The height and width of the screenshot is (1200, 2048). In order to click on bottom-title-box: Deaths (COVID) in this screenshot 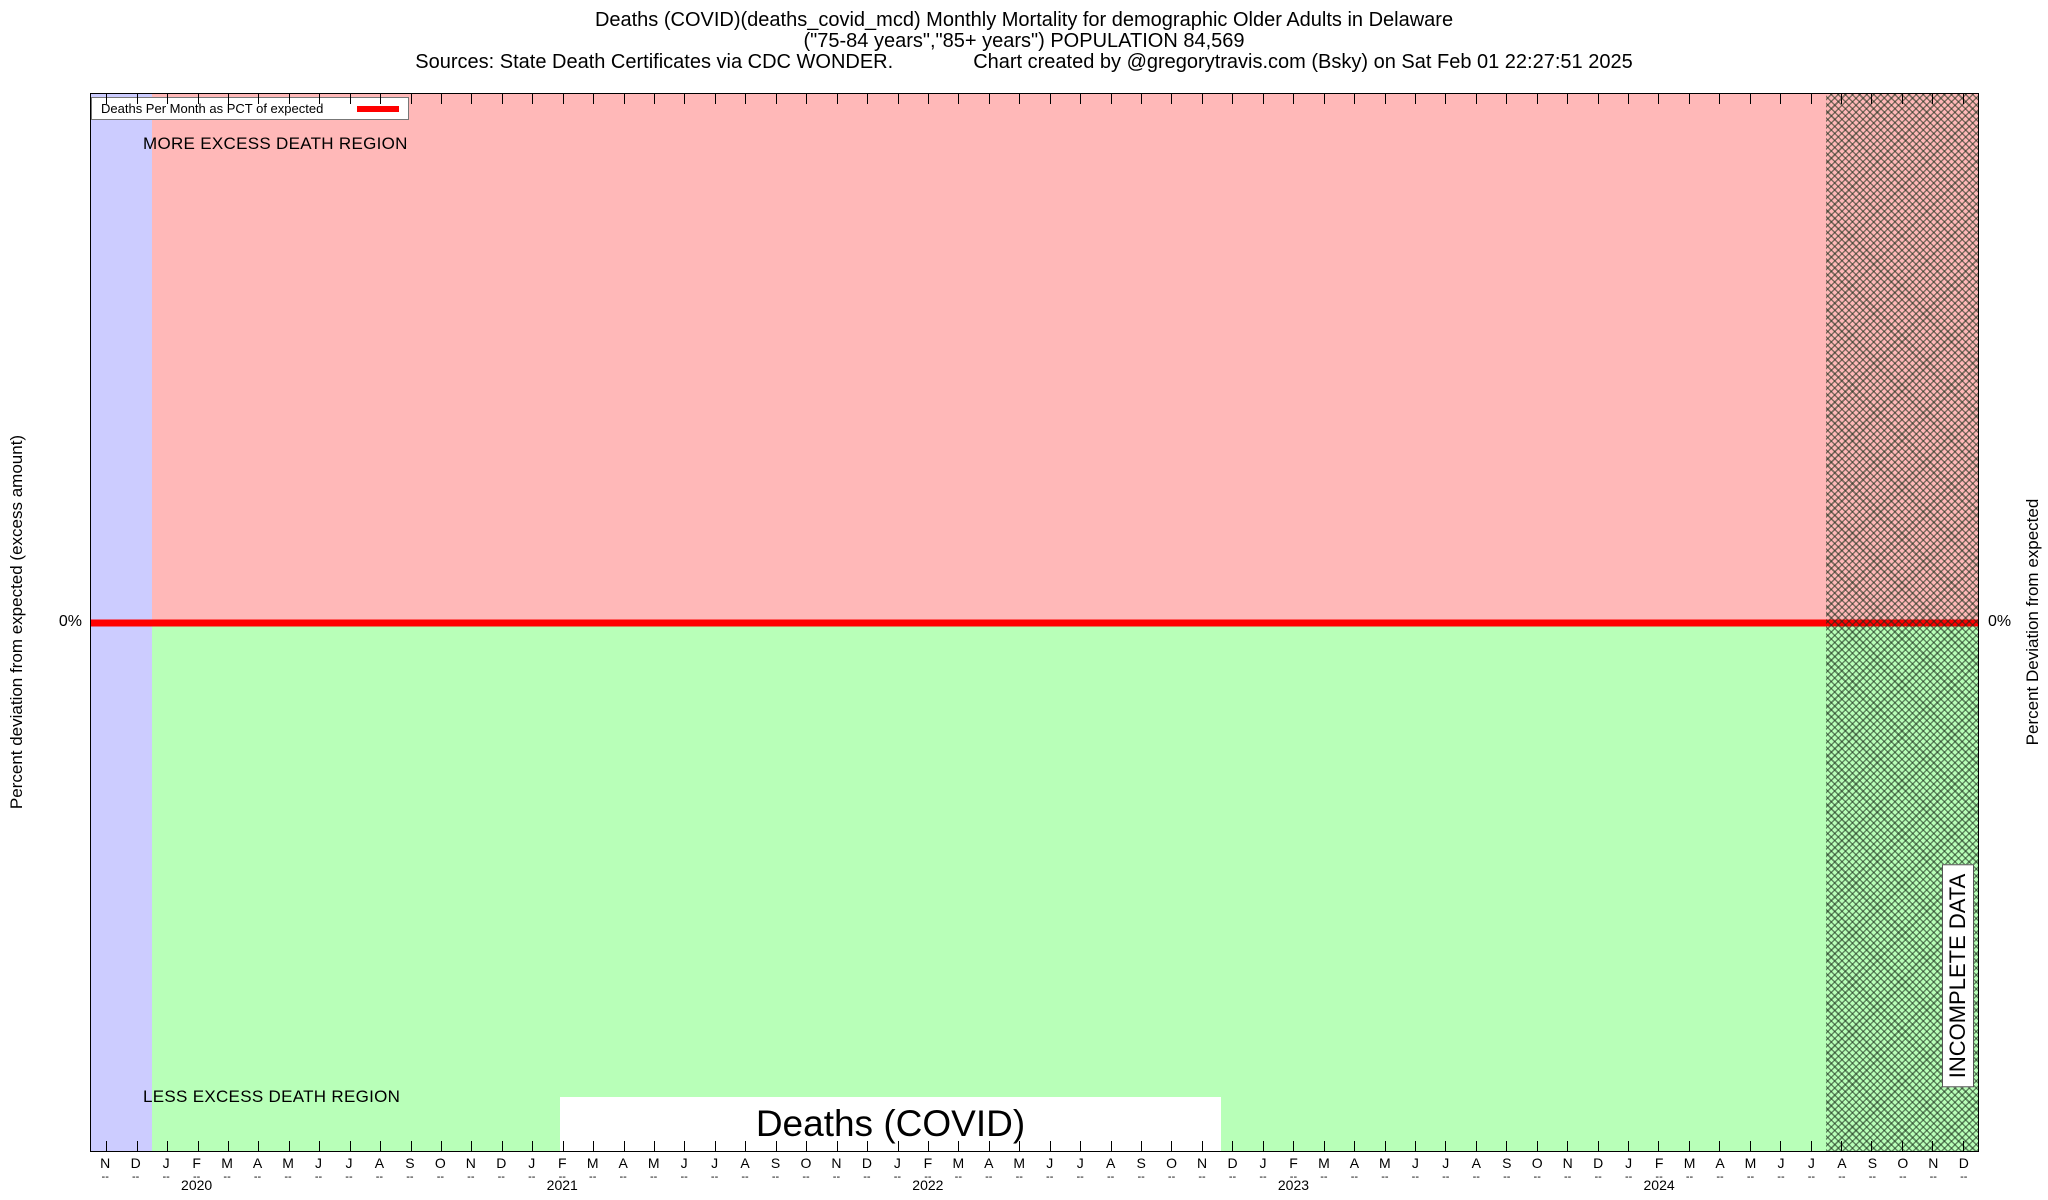, I will do `click(890, 1124)`.